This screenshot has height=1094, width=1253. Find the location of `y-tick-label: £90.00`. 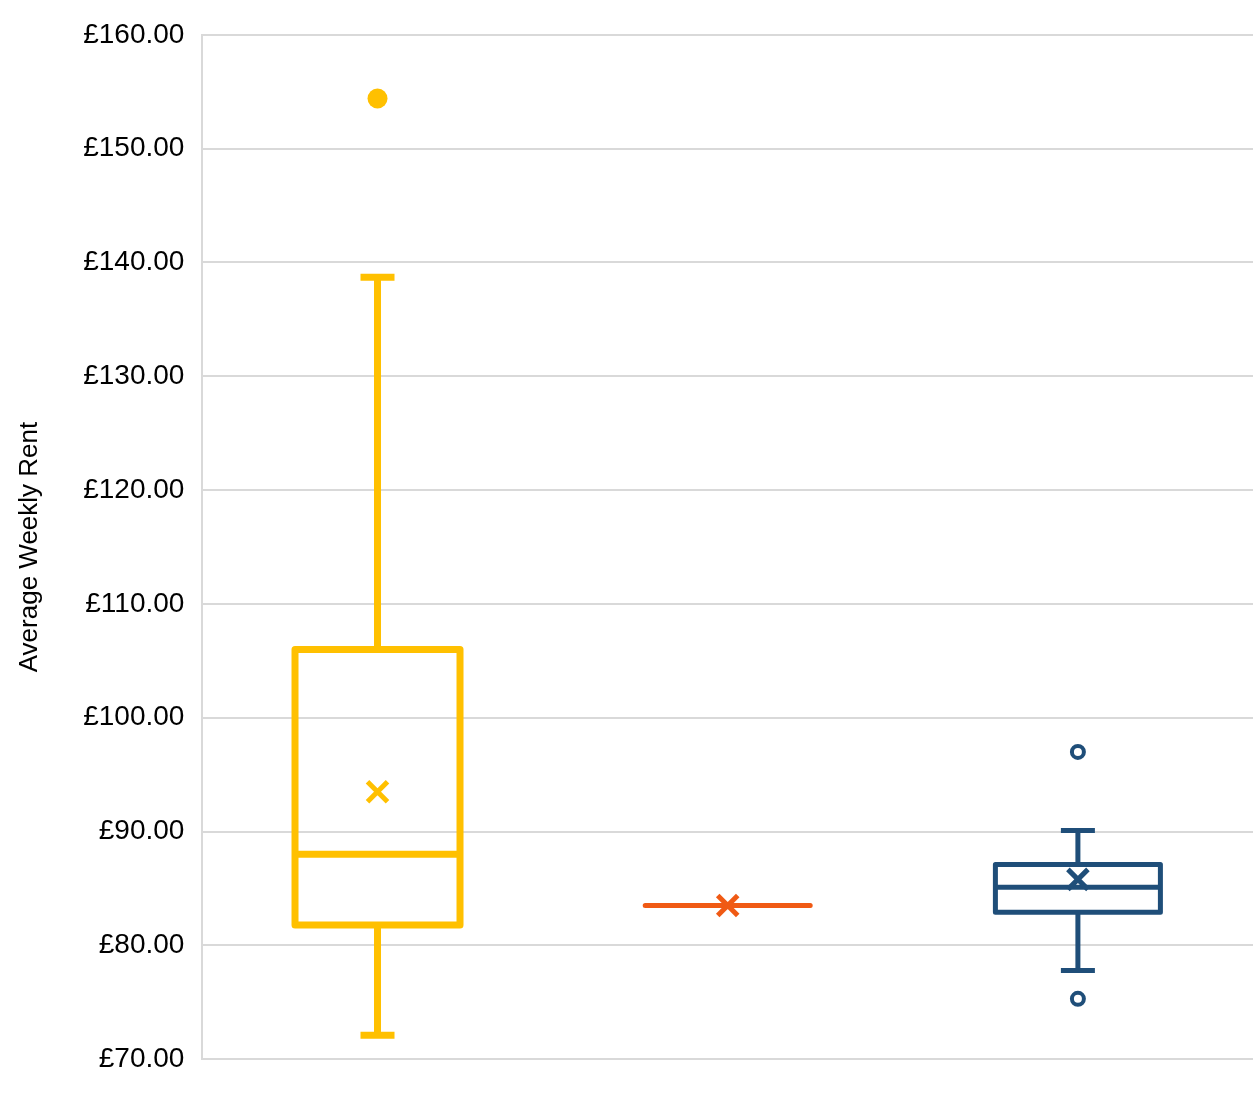

y-tick-label: £90.00 is located at coordinates (141, 830).